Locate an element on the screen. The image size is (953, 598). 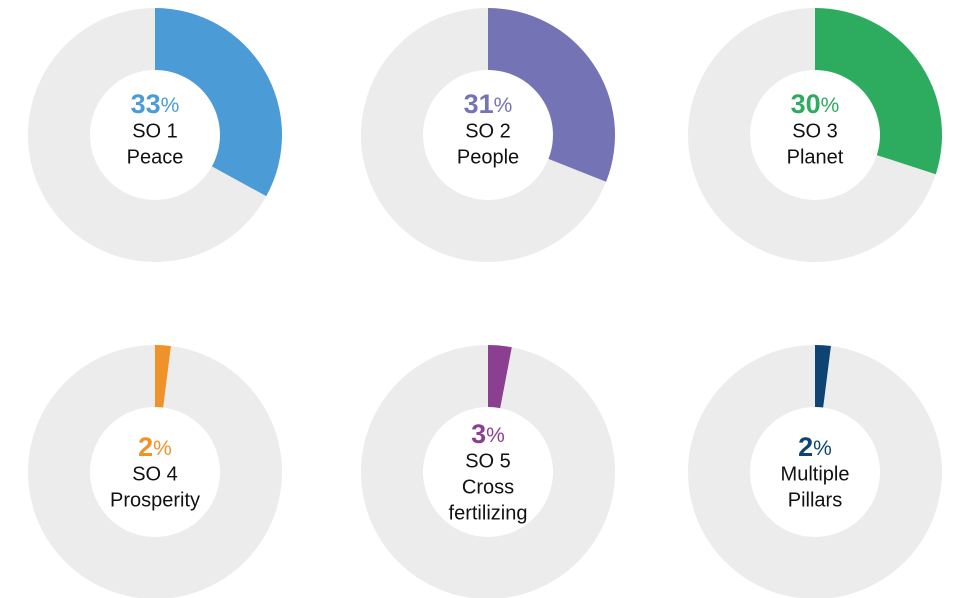
donut-label: People is located at coordinates (488, 157).